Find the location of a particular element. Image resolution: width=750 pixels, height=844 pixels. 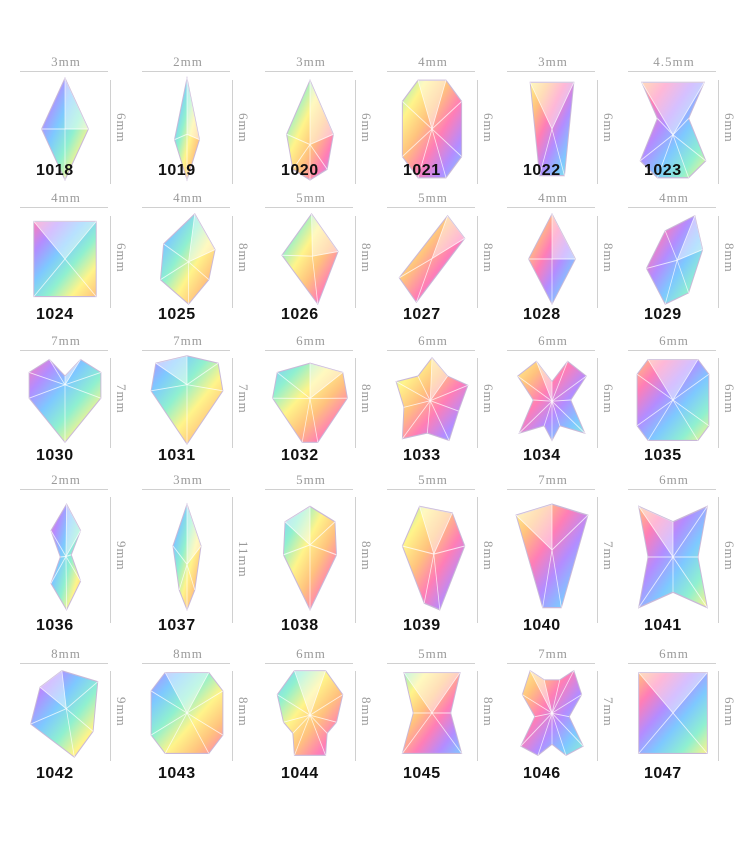

product-card-1038: 5mm 8mm 1038 is located at coordinates (324, 556).